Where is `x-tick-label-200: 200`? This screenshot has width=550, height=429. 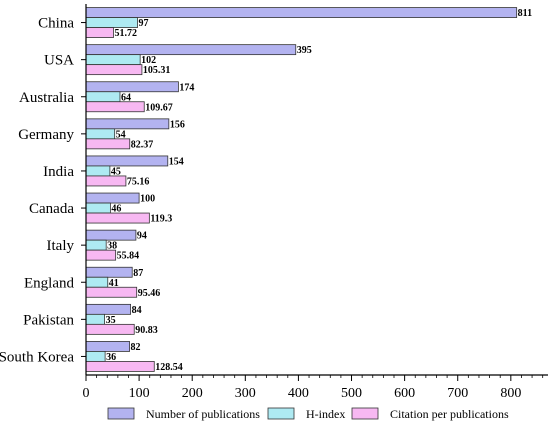 x-tick-label-200: 200 is located at coordinates (192, 393).